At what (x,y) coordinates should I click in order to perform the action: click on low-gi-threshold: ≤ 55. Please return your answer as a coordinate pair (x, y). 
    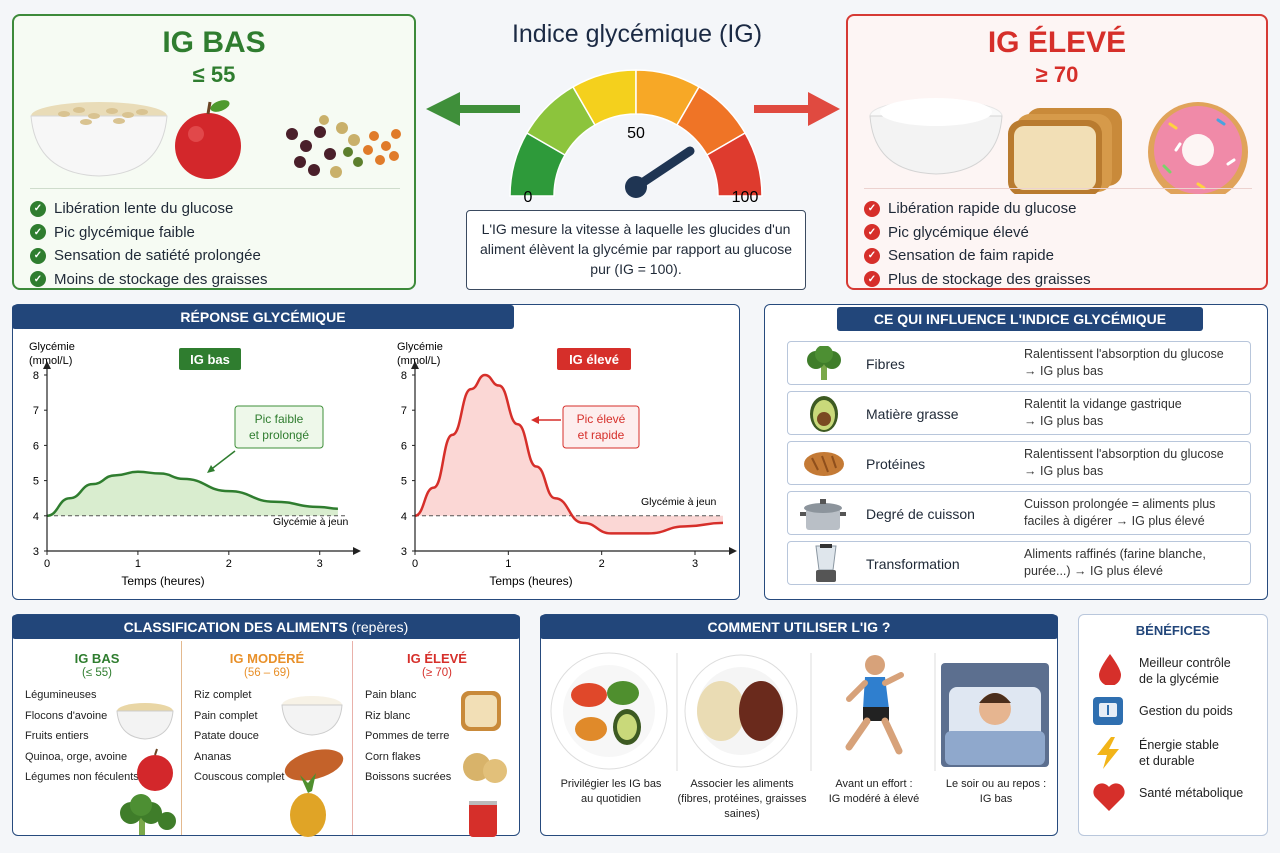
    Looking at the image, I should click on (214, 74).